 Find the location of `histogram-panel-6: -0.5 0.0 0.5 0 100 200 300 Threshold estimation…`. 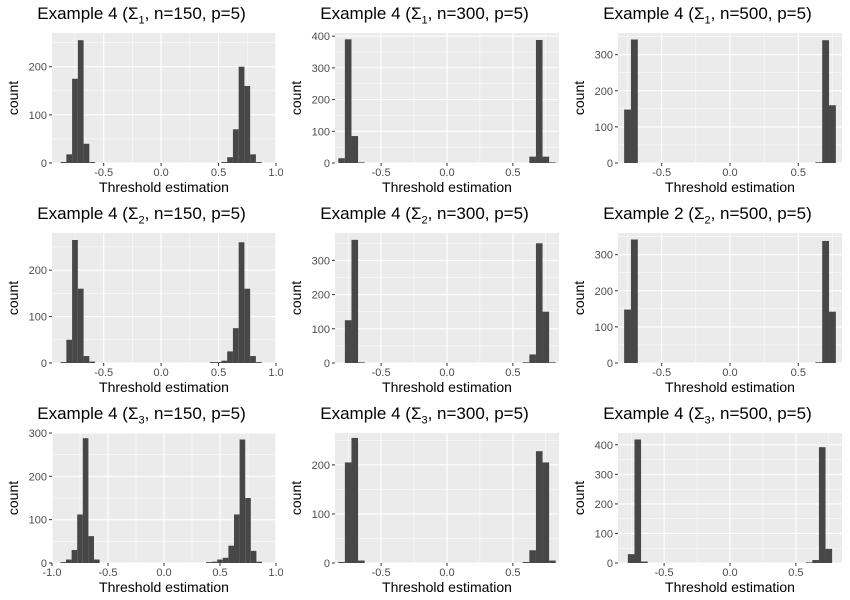

histogram-panel-6: -0.5 0.0 0.5 0 100 200 300 Threshold estimation… is located at coordinates (707, 300).